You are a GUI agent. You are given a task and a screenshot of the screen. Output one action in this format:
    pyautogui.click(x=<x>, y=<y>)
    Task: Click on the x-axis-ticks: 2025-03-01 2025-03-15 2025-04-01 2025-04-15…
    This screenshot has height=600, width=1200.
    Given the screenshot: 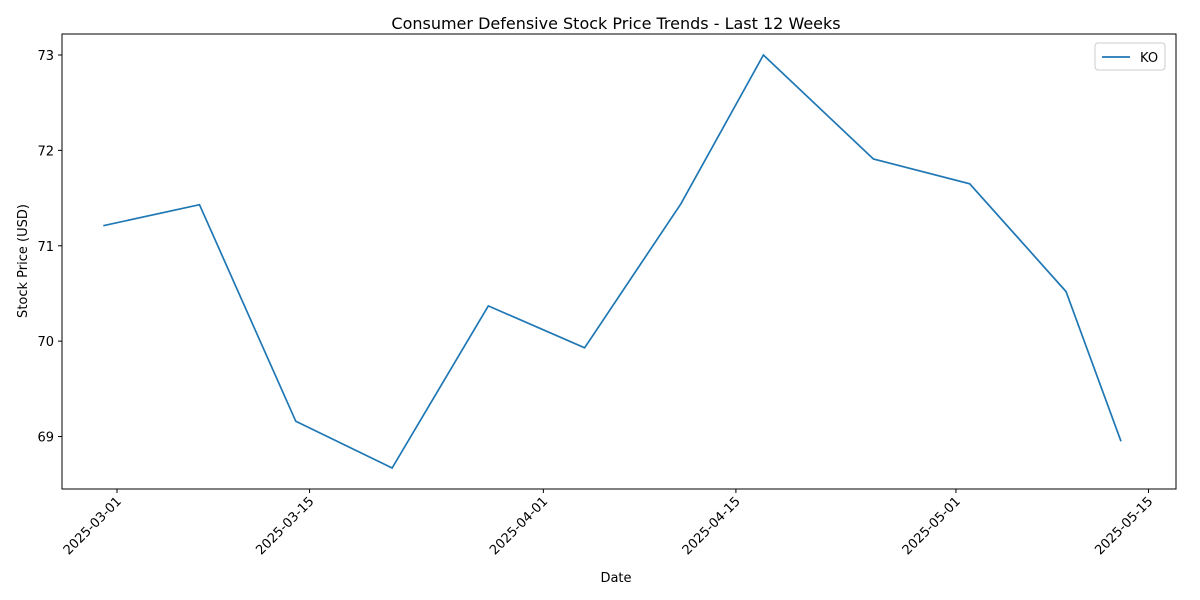 What is the action you would take?
    pyautogui.click(x=608, y=523)
    